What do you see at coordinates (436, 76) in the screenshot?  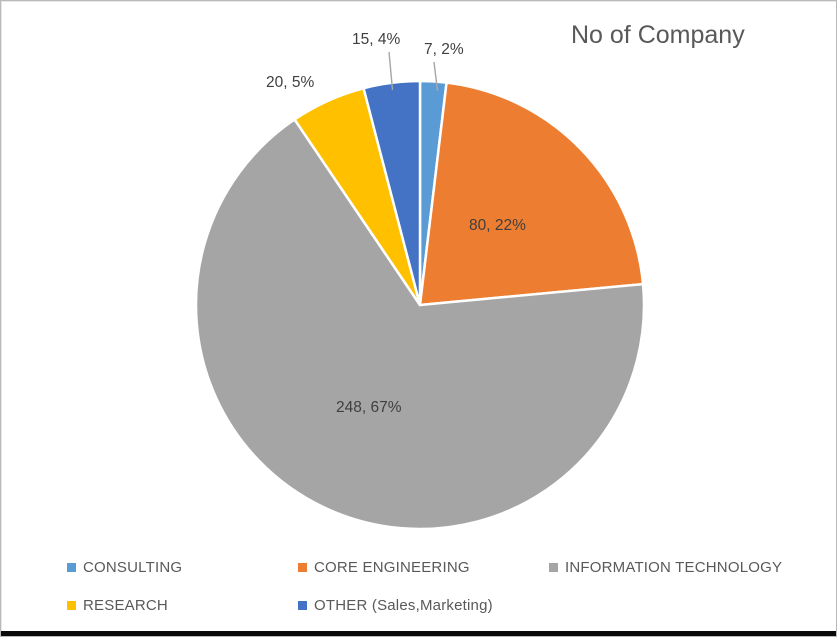 I see `leader-line-consulting` at bounding box center [436, 76].